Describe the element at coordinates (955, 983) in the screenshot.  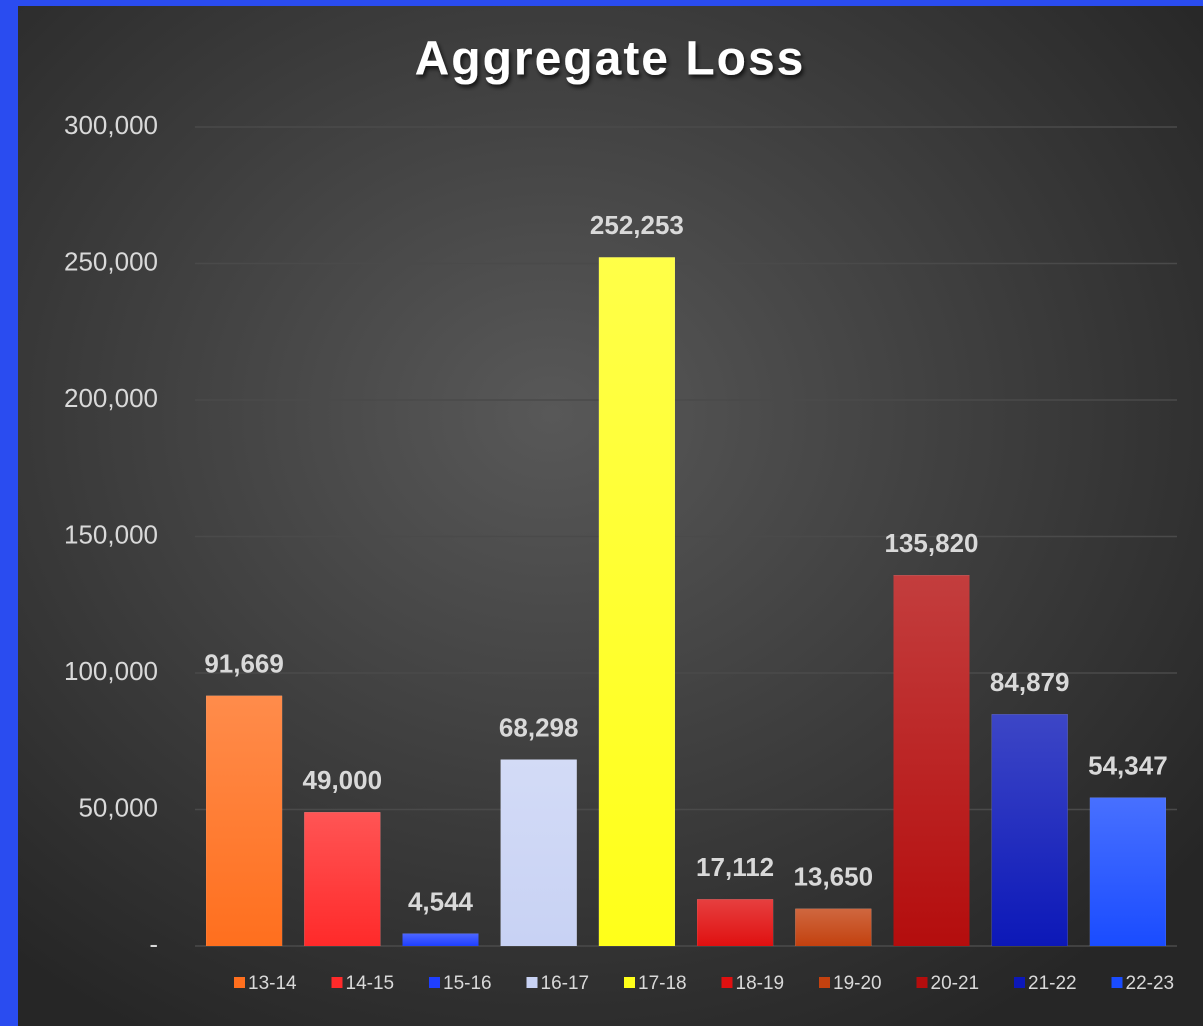
I see `legend-label: 20-21` at that location.